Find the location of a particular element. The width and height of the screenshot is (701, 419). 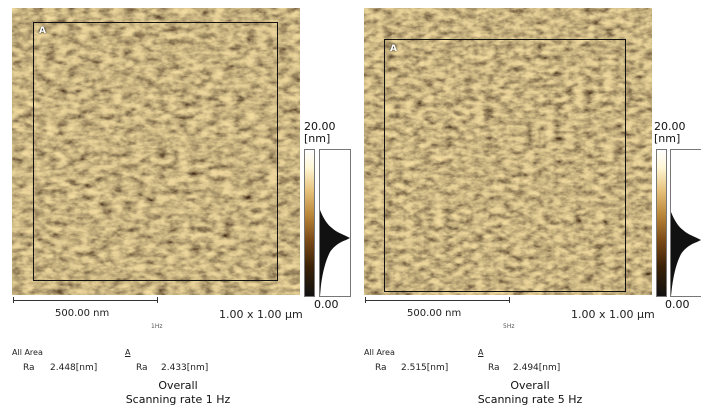

ra-value-roi: 2.494[nm] is located at coordinates (537, 368).